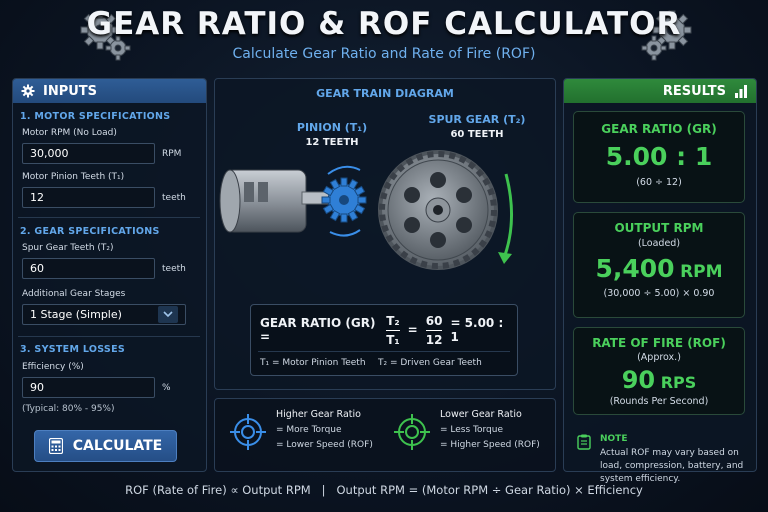 The width and height of the screenshot is (768, 512). I want to click on output-rpm-unit: RPM, so click(701, 272).